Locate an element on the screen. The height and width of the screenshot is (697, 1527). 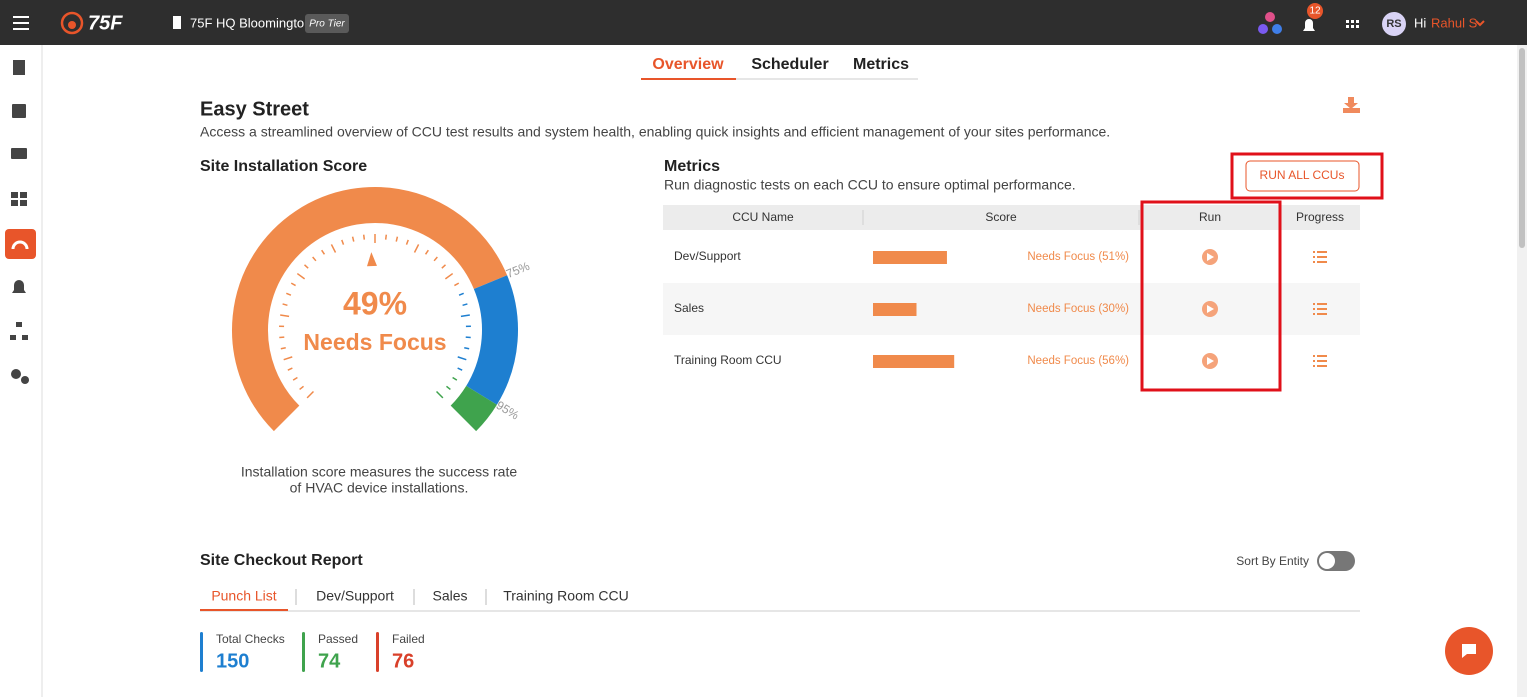
logo: 75F is located at coordinates (91, 22).